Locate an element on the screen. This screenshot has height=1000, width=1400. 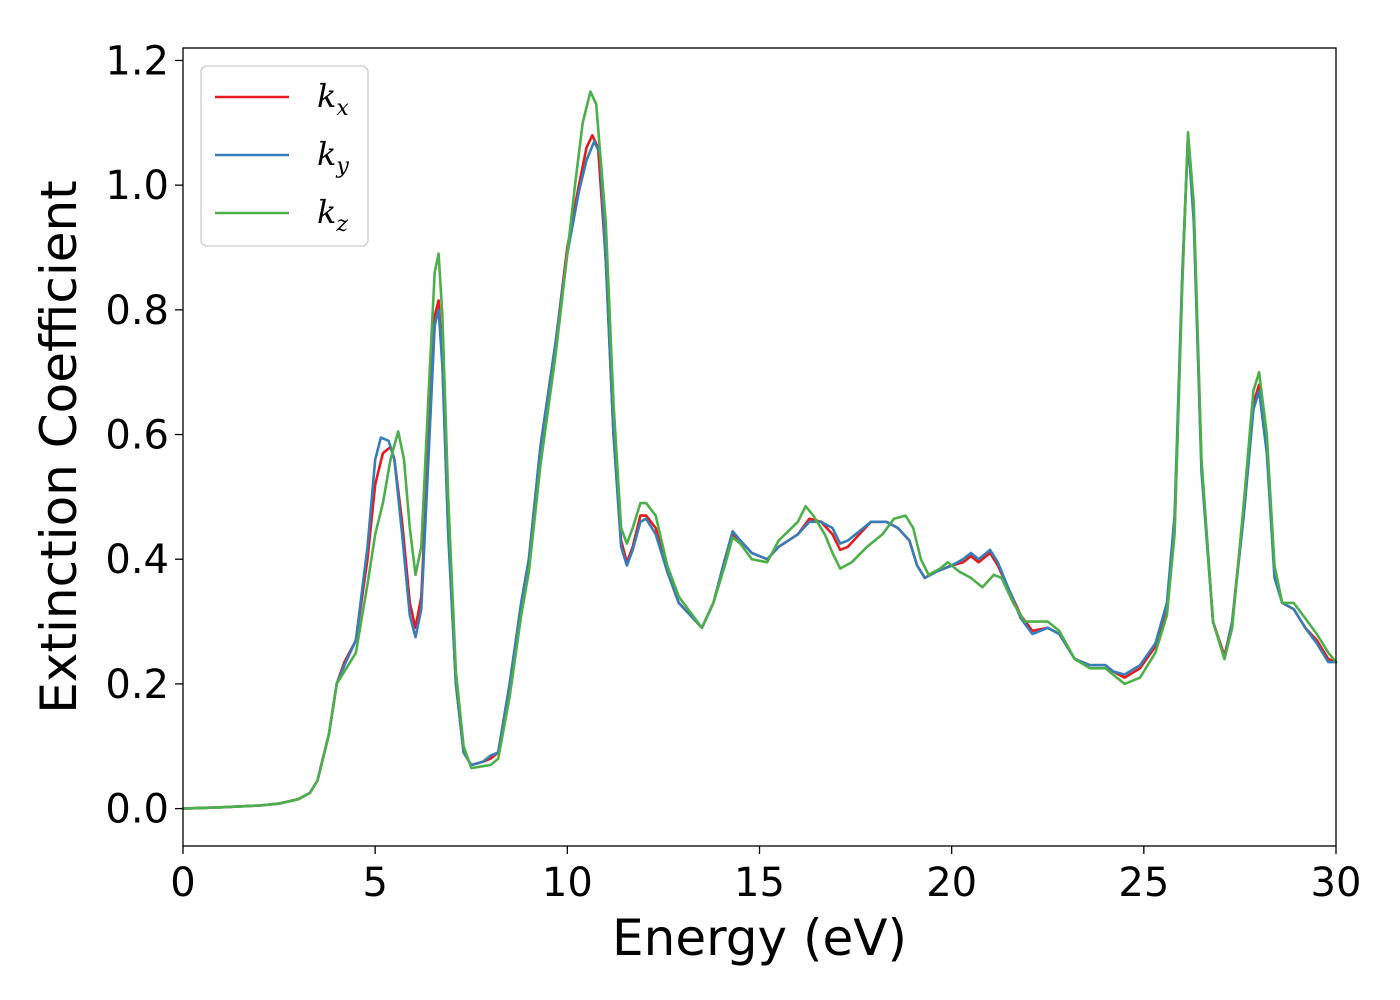
x-axis: 0 5 10 15 20 25 30 is located at coordinates (765, 876).